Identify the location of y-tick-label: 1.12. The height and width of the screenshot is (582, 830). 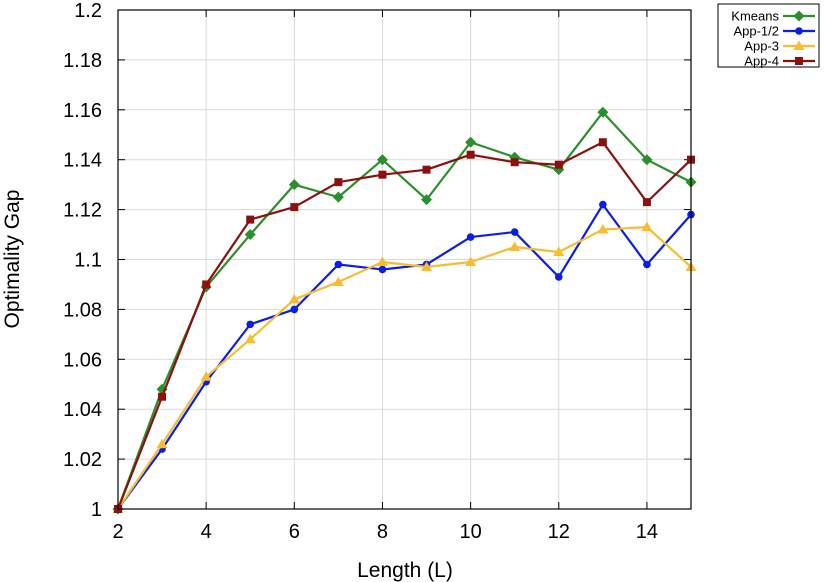
(82, 211).